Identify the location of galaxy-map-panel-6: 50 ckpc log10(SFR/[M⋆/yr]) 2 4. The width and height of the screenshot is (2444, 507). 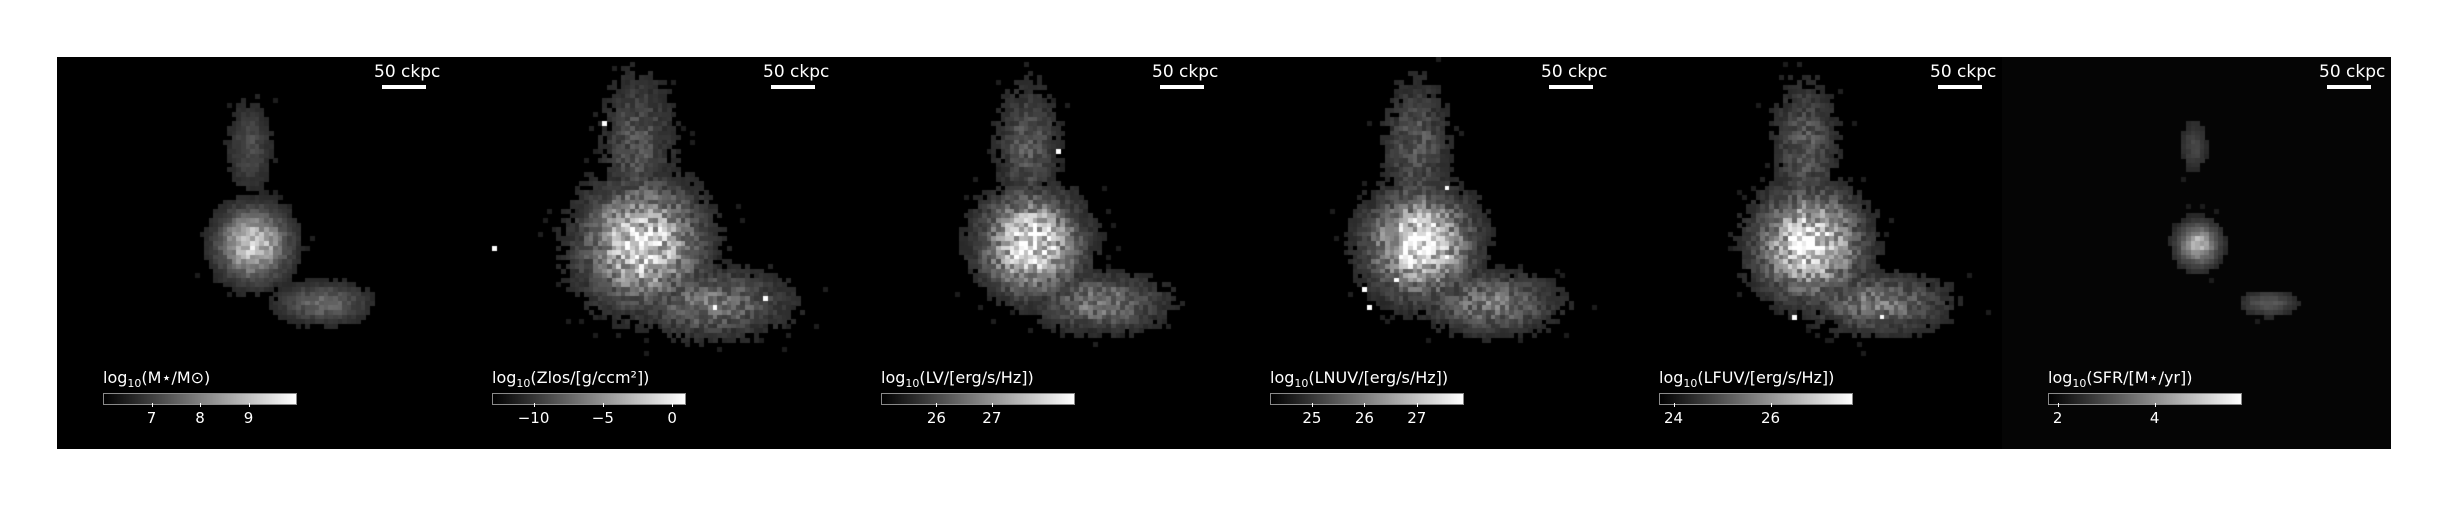
(2196, 253).